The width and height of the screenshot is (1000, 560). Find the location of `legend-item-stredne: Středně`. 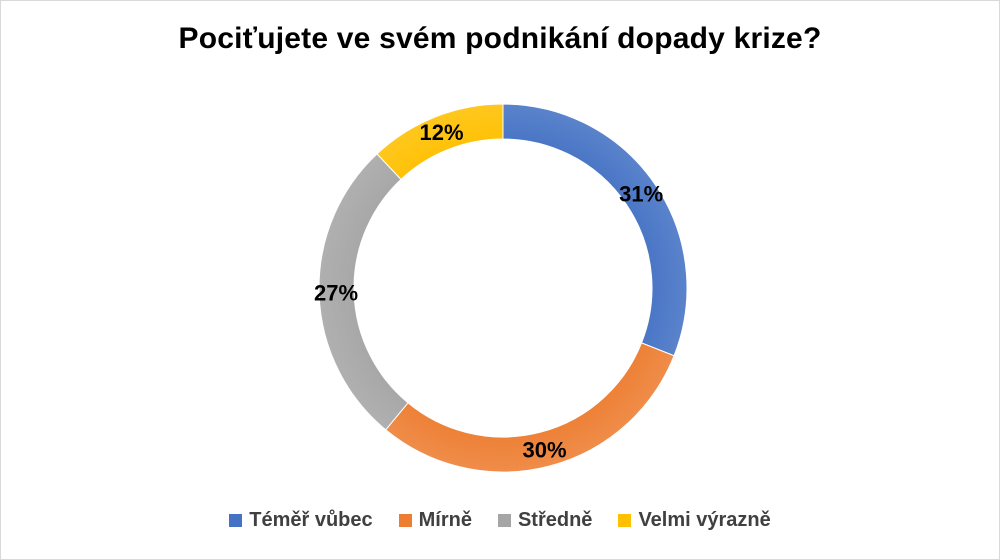

legend-item-stredne: Středně is located at coordinates (545, 520).